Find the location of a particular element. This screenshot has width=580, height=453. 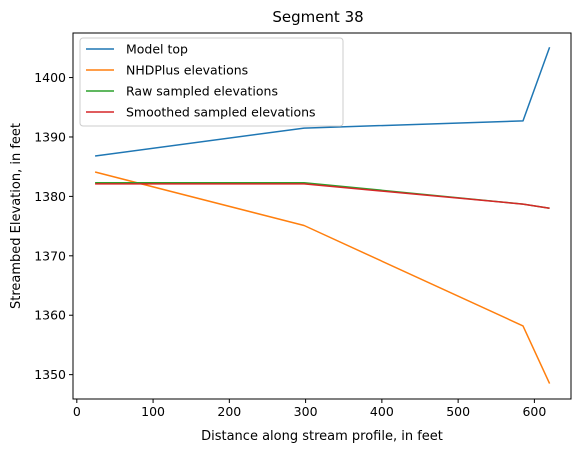

x-axis: 0 100 200 300 400 500 600 is located at coordinates (309, 409).